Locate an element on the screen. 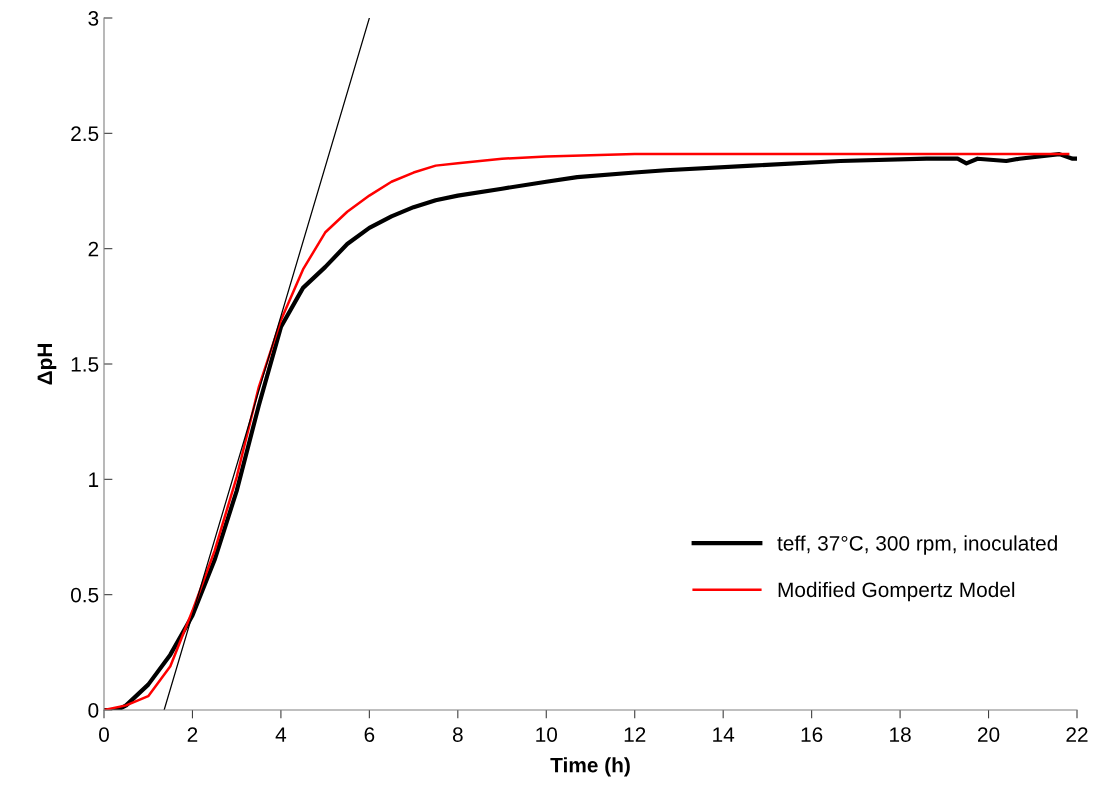 Image resolution: width=1108 pixels, height=802 pixels. x-axis-title: Time (h) is located at coordinates (590, 767).